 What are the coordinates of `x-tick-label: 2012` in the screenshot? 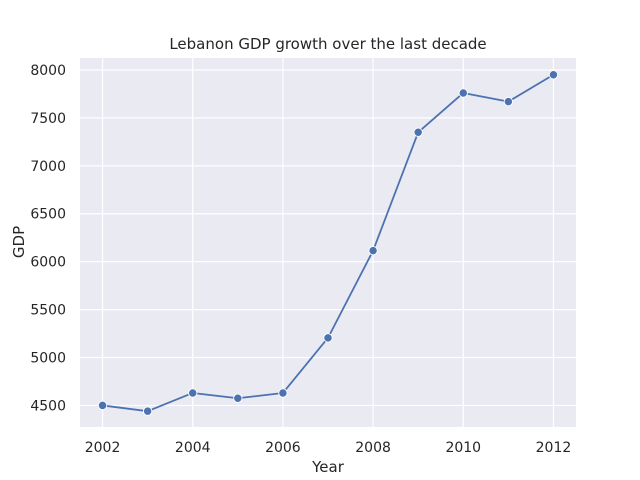 It's located at (554, 448).